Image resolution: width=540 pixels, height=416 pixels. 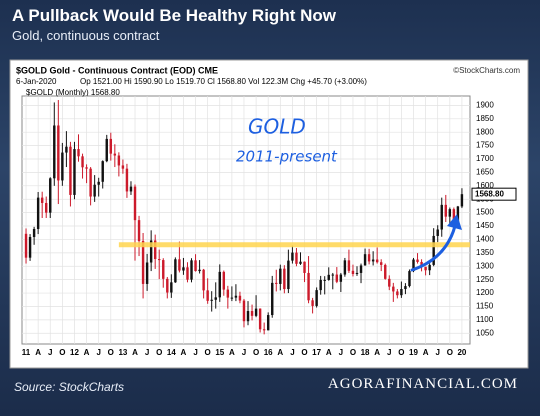 What do you see at coordinates (74, 352) in the screenshot?
I see `x-tick-label: 12` at bounding box center [74, 352].